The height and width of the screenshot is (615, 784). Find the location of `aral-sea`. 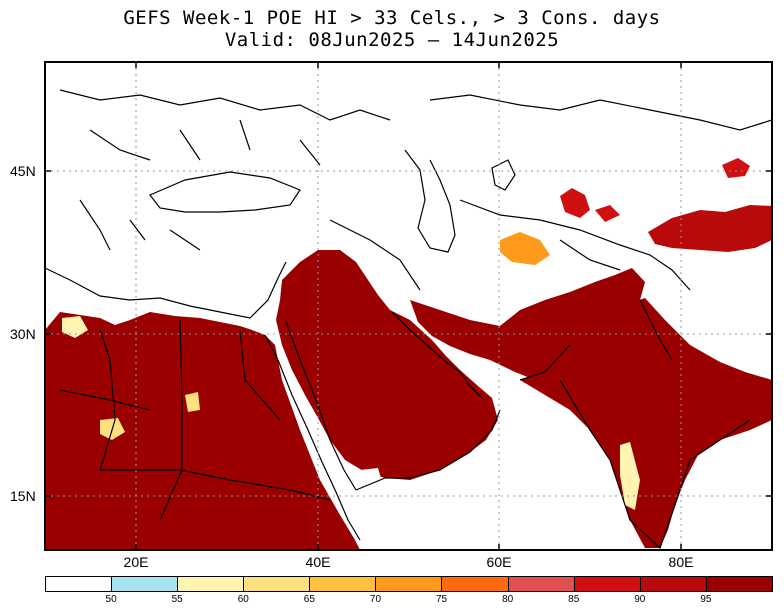

aral-sea is located at coordinates (503, 175).